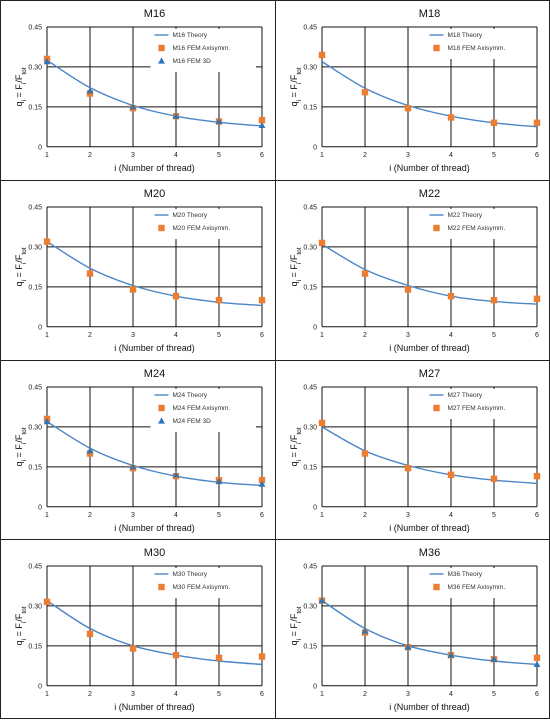  What do you see at coordinates (154, 707) in the screenshot?
I see `x-axis-label: i (Number of thread)` at bounding box center [154, 707].